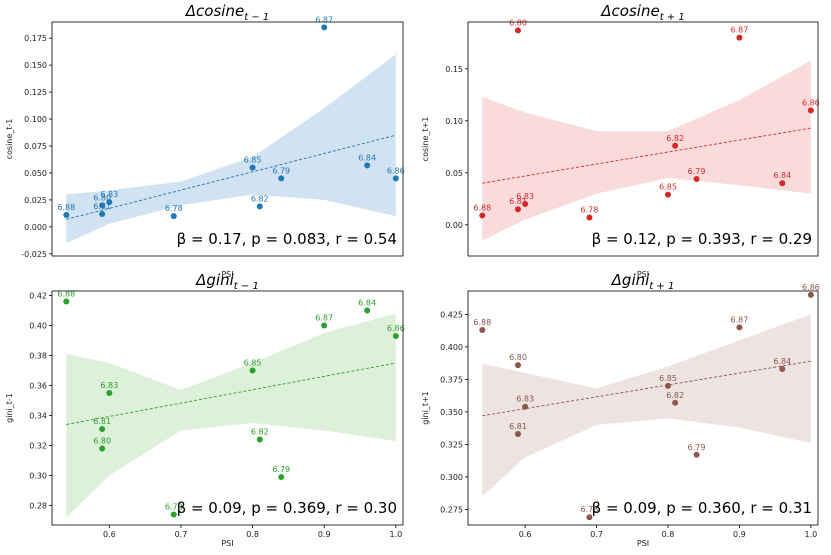 The width and height of the screenshot is (831, 555). What do you see at coordinates (34, 254) in the screenshot?
I see `y-tick-label: -0.025` at bounding box center [34, 254].